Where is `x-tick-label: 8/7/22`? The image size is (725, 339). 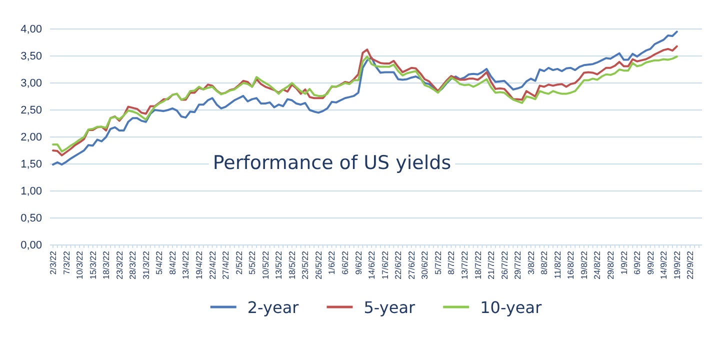 x-tick-label: 8/7/22 is located at coordinates (451, 262).